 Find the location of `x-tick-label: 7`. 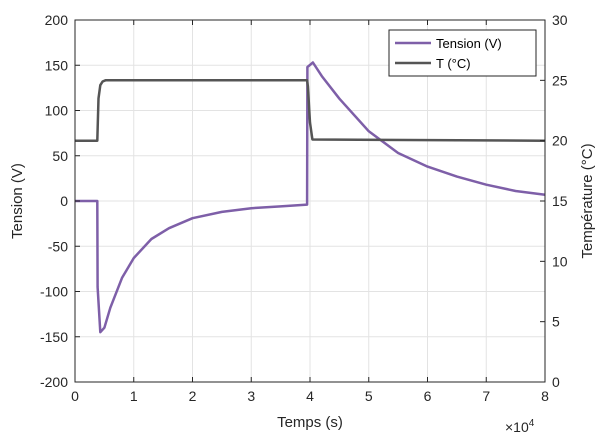

x-tick-label: 7 is located at coordinates (486, 396).